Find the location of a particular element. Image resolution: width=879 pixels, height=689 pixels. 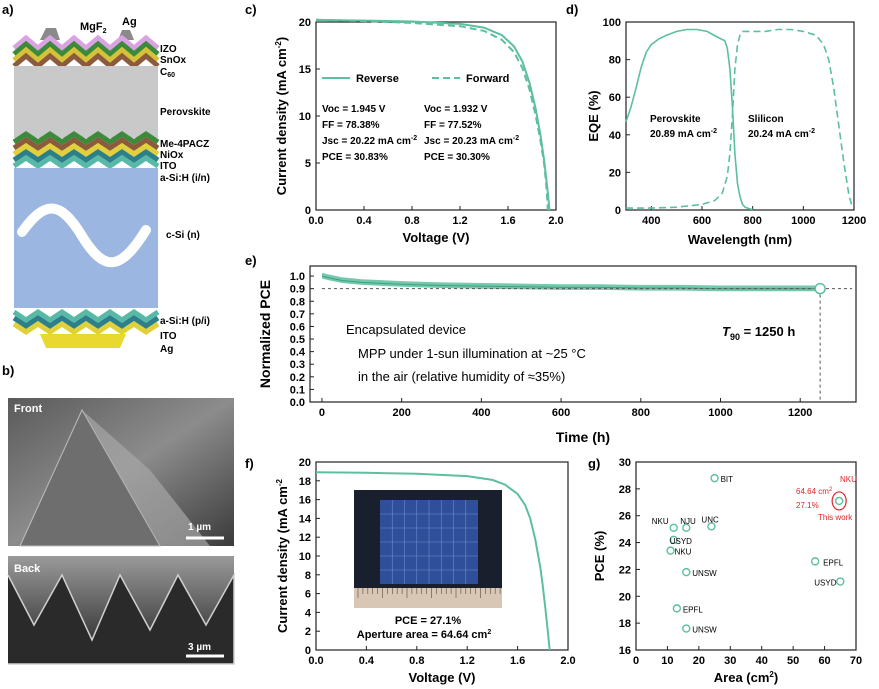

x-axis-label: Area (cm2) is located at coordinates (746, 677).